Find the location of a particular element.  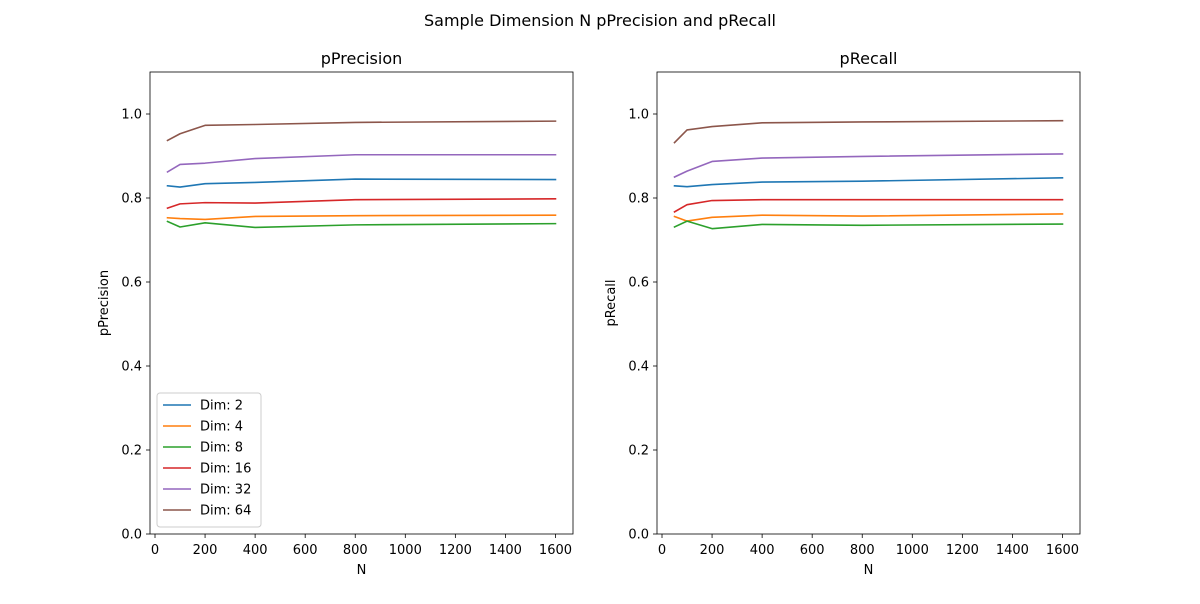

legend-label-2: Dim: 4 is located at coordinates (221, 427).